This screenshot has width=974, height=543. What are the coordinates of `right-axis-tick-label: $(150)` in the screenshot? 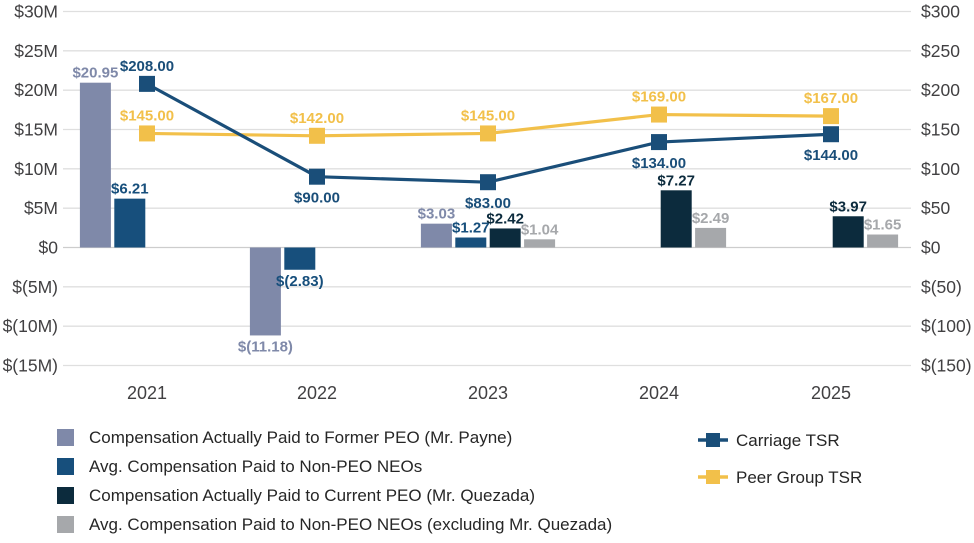 It's located at (946, 365).